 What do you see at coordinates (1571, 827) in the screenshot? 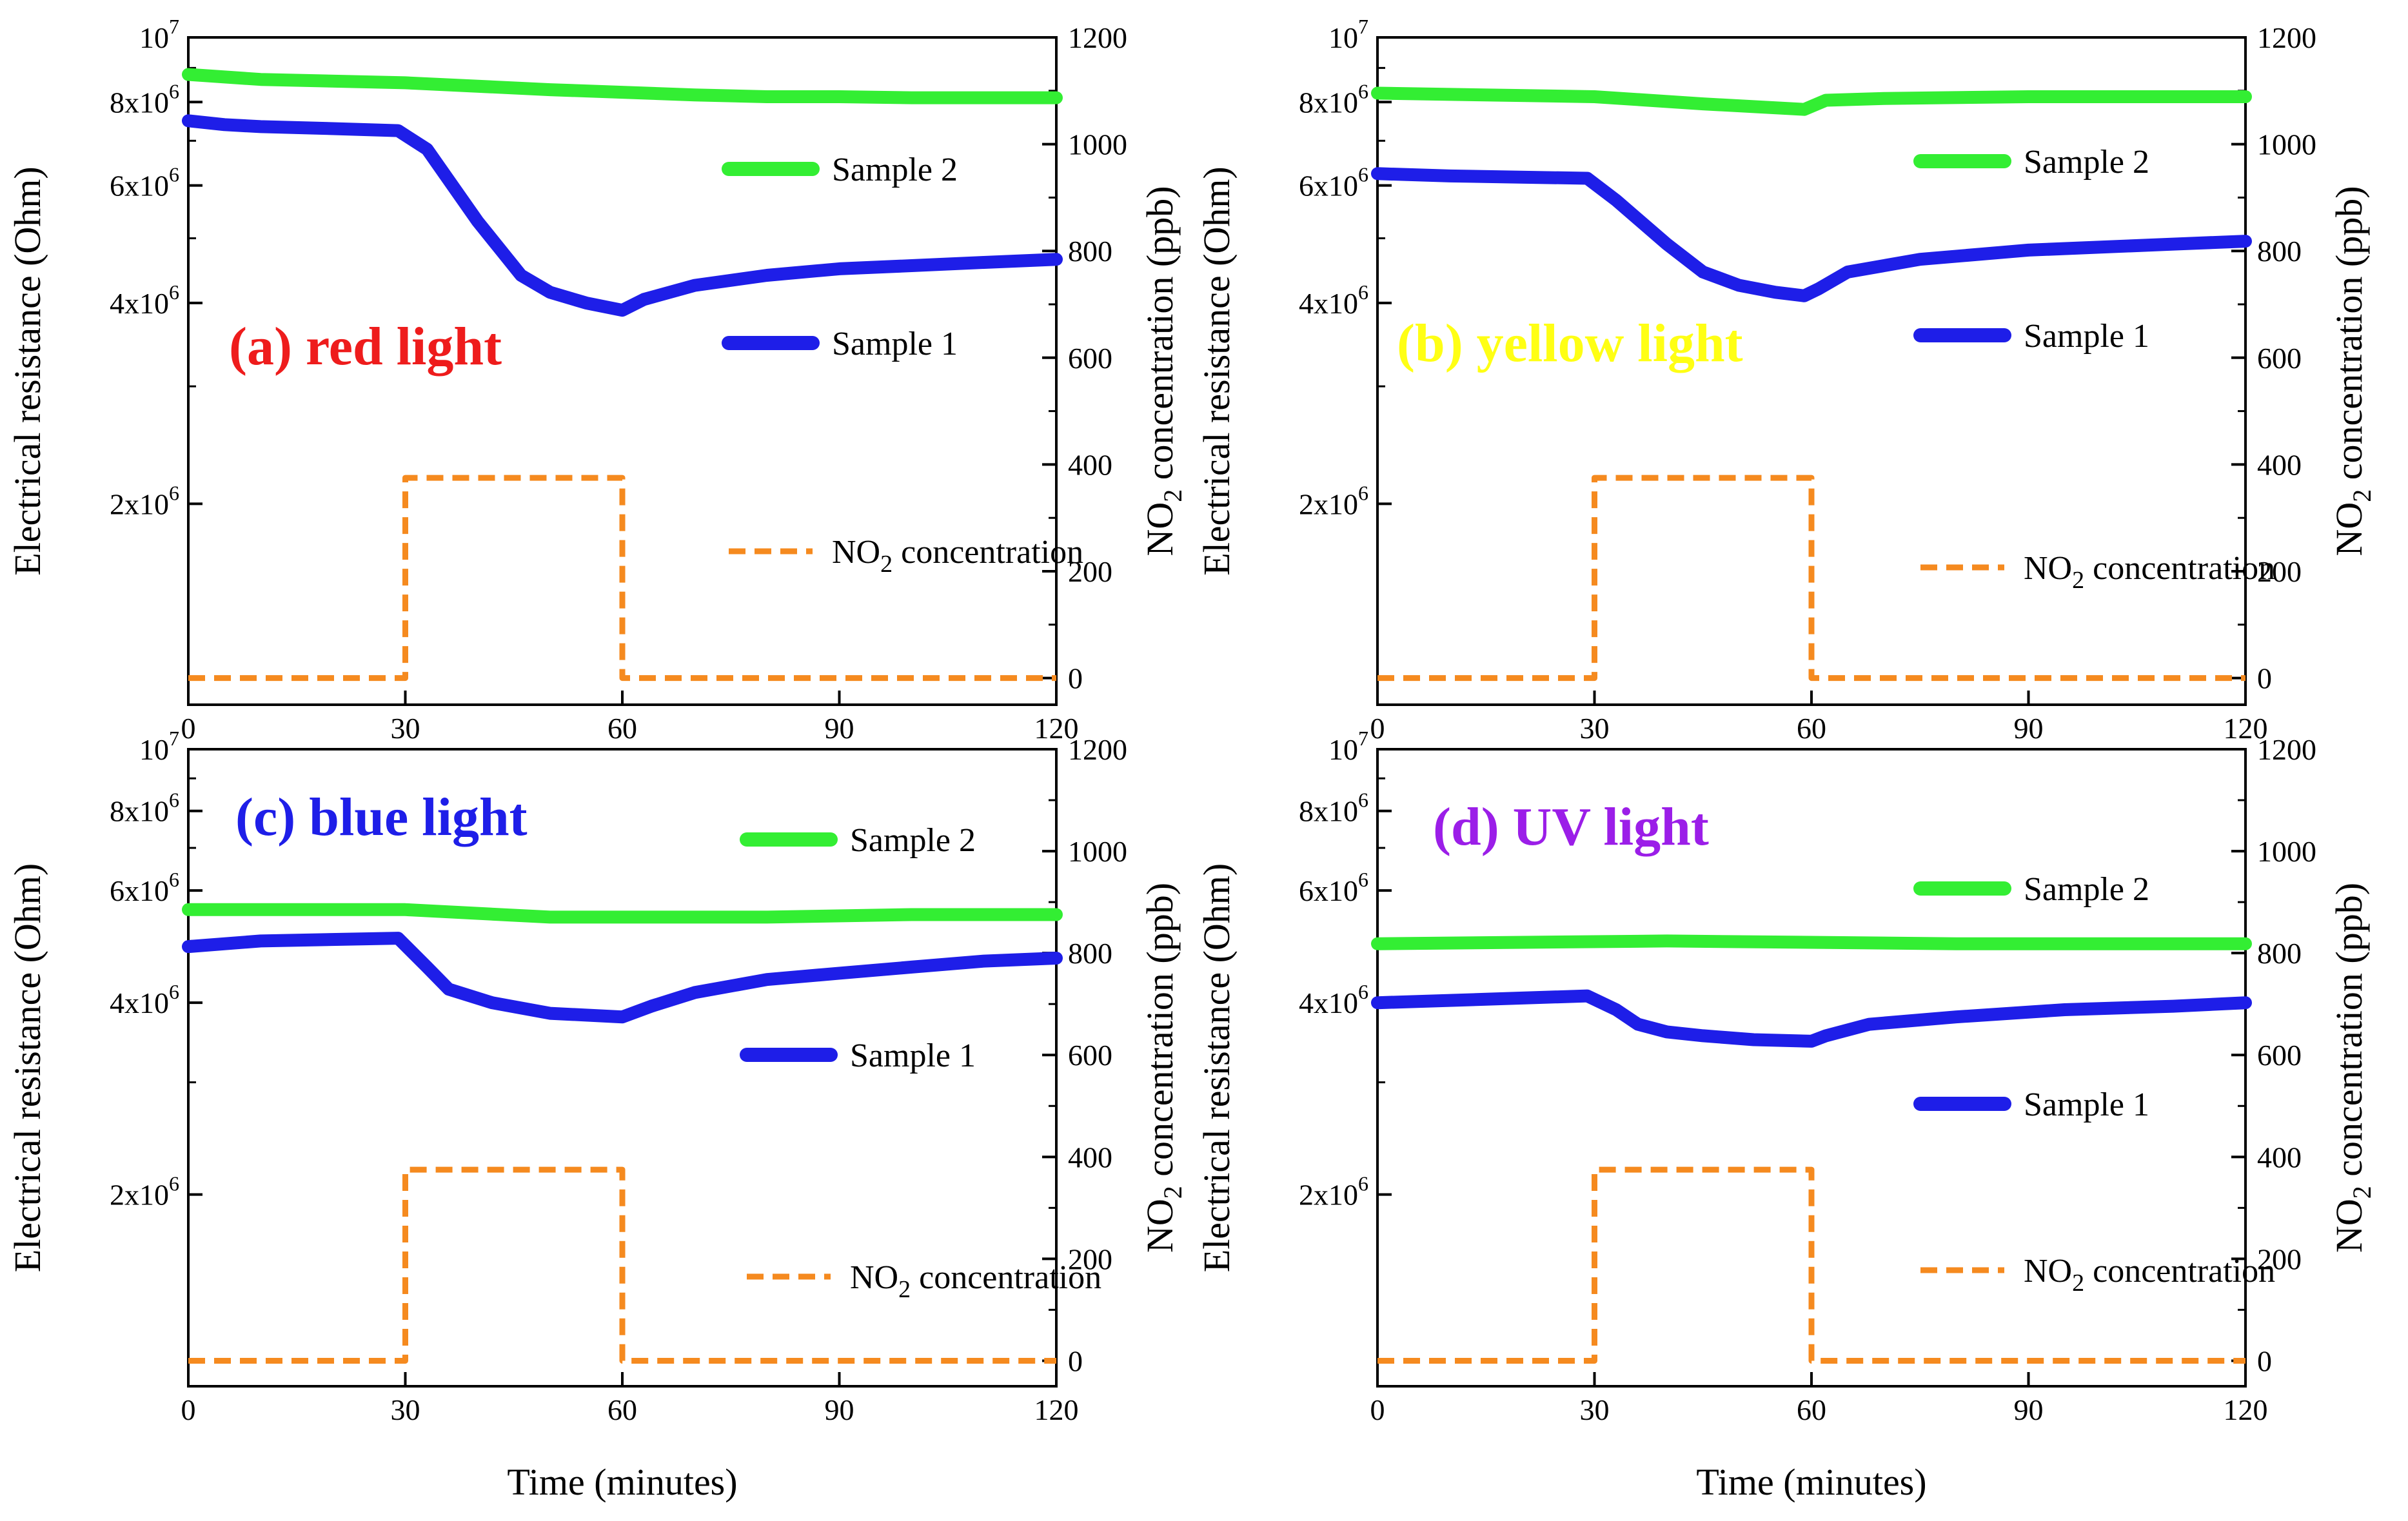
I see `panel-title: (d) UV light` at bounding box center [1571, 827].